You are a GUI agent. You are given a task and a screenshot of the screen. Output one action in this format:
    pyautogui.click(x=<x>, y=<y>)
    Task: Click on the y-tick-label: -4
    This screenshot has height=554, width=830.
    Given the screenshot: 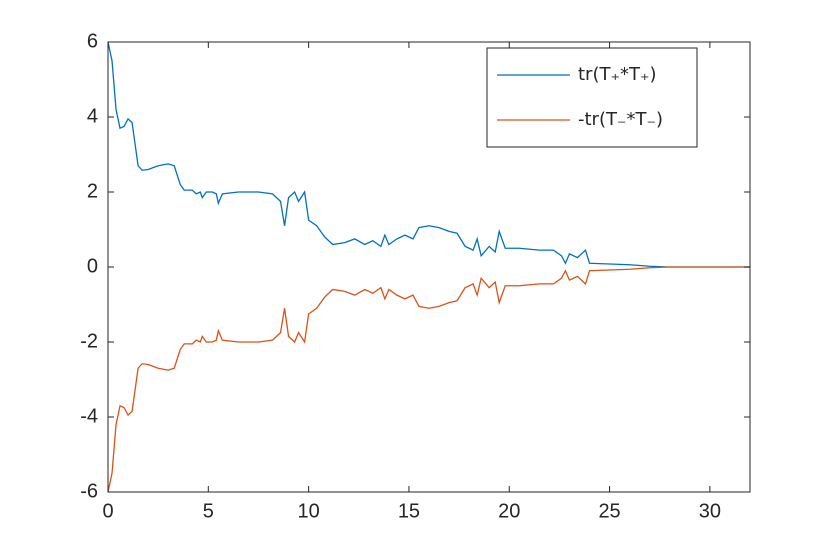 What is the action you would take?
    pyautogui.click(x=89, y=416)
    